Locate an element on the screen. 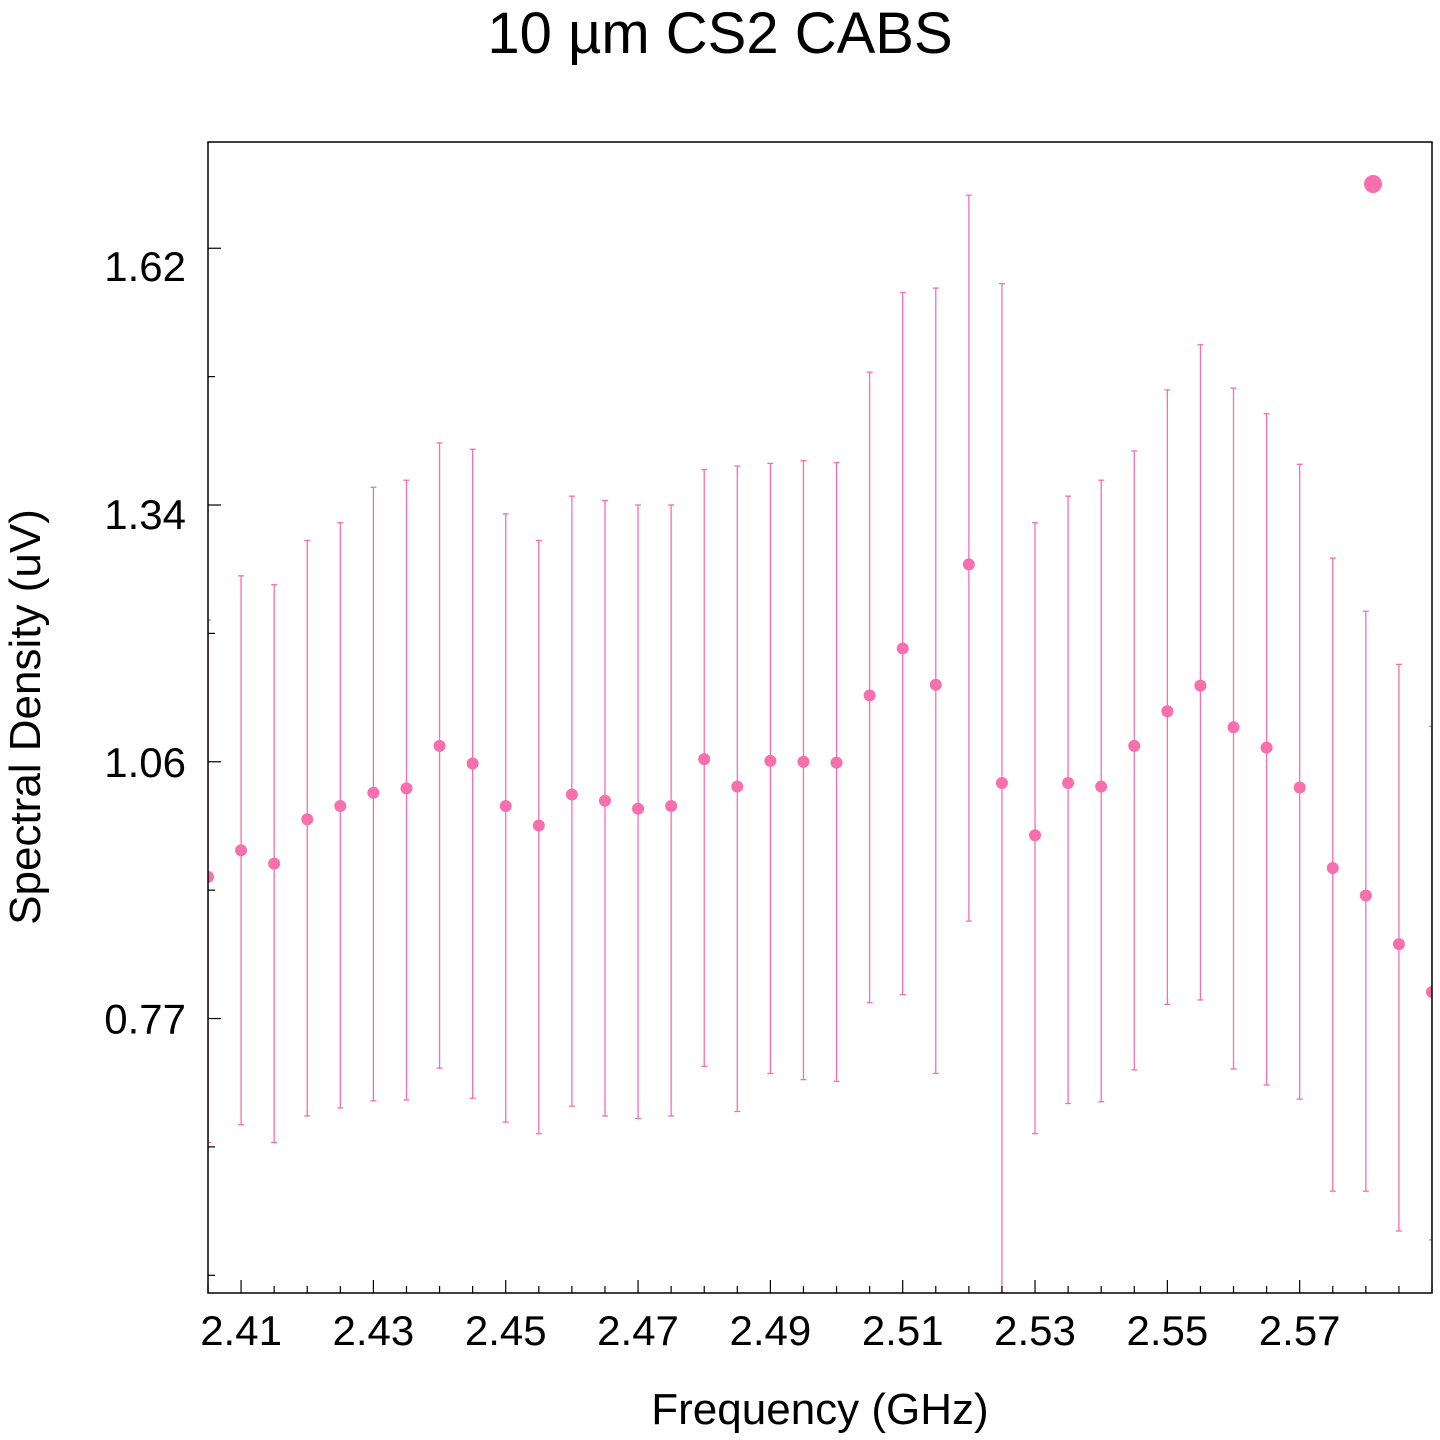 The width and height of the screenshot is (1440, 1440). x-tick-label: 2.49 is located at coordinates (771, 1330).